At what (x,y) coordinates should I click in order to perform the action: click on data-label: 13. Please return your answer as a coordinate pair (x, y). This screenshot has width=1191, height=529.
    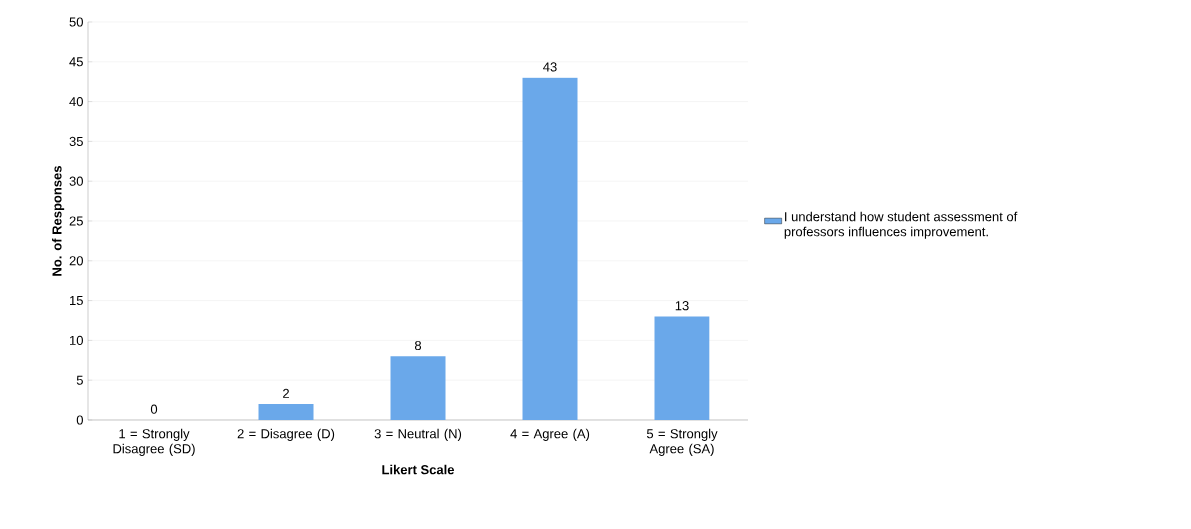
    Looking at the image, I should click on (682, 306).